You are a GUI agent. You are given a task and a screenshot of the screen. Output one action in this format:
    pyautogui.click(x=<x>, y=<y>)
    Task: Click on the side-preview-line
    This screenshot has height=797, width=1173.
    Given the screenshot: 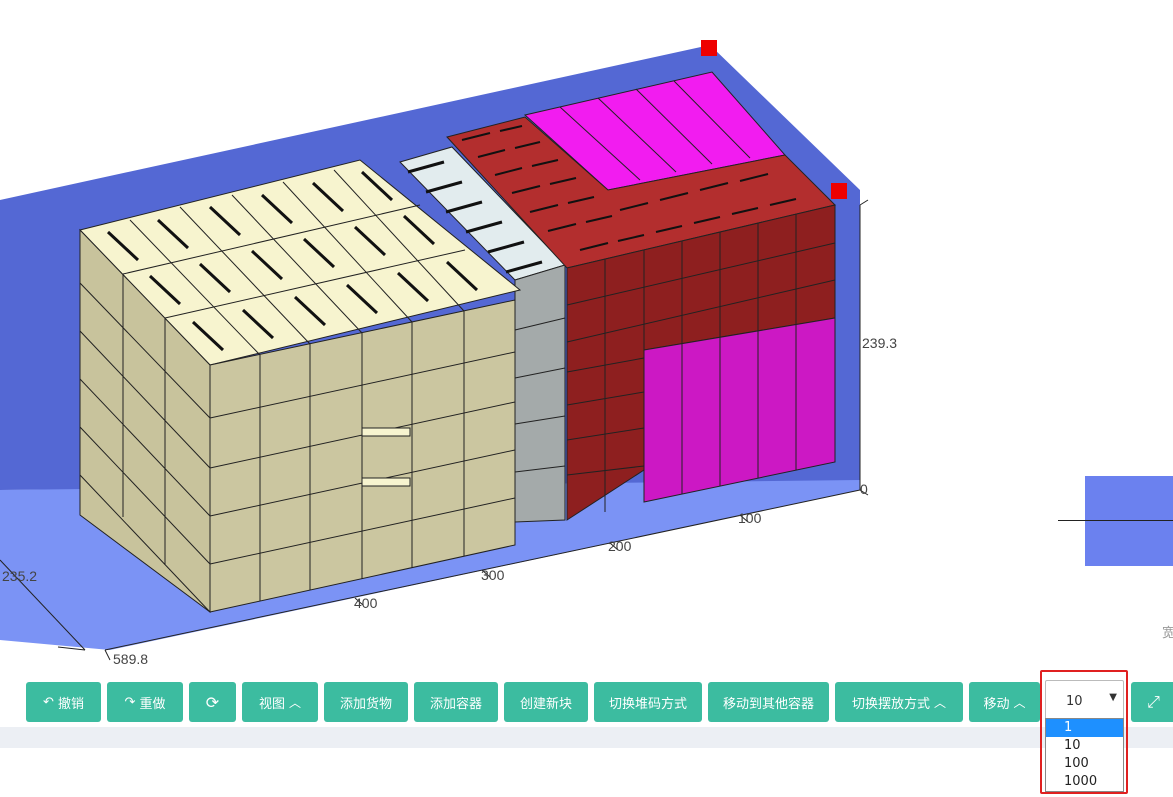 What is the action you would take?
    pyautogui.click(x=1115, y=520)
    